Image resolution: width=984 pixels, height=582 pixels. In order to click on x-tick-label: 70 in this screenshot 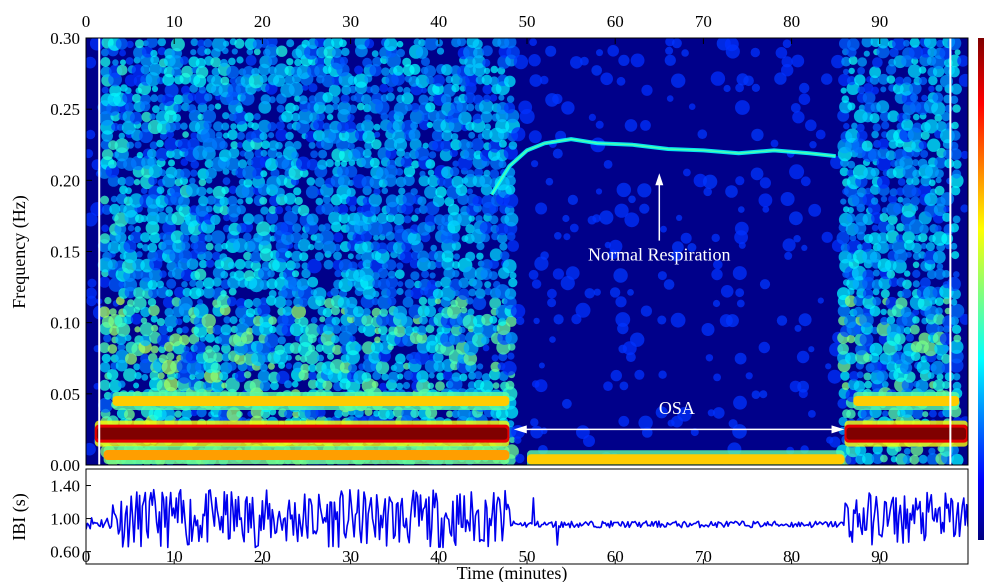, I will do `click(703, 21)`.